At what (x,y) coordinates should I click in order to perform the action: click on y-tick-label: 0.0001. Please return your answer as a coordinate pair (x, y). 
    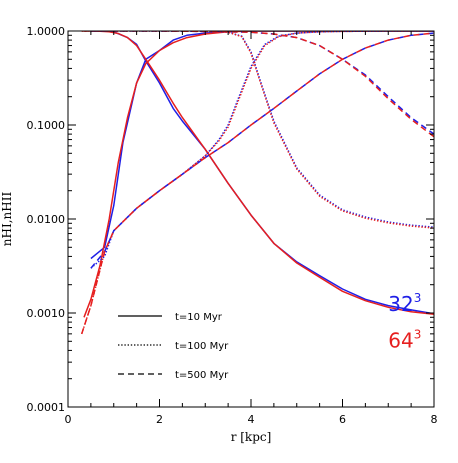
    Looking at the image, I should click on (46, 407).